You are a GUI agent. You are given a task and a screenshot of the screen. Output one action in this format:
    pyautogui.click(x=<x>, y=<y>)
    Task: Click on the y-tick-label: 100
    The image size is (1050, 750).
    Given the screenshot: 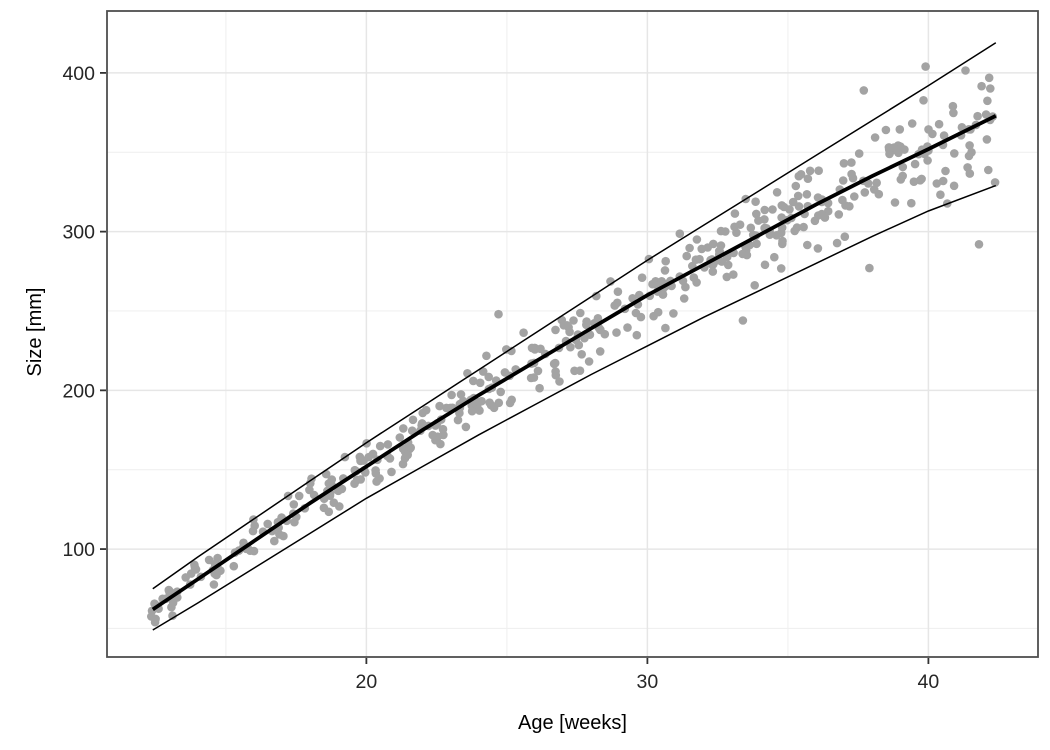 What is the action you would take?
    pyautogui.click(x=78, y=550)
    